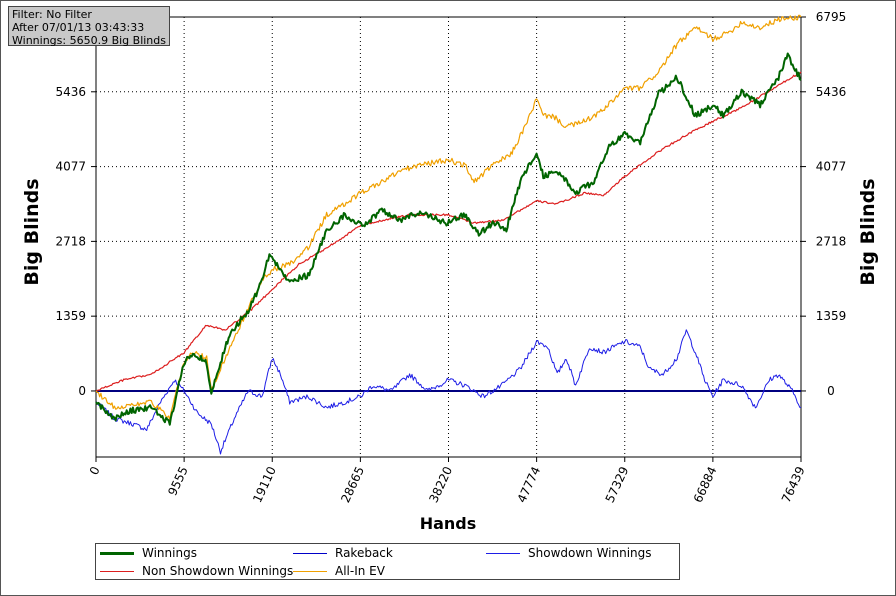  Describe the element at coordinates (352, 484) in the screenshot. I see `x-tick-label: 28665` at that location.